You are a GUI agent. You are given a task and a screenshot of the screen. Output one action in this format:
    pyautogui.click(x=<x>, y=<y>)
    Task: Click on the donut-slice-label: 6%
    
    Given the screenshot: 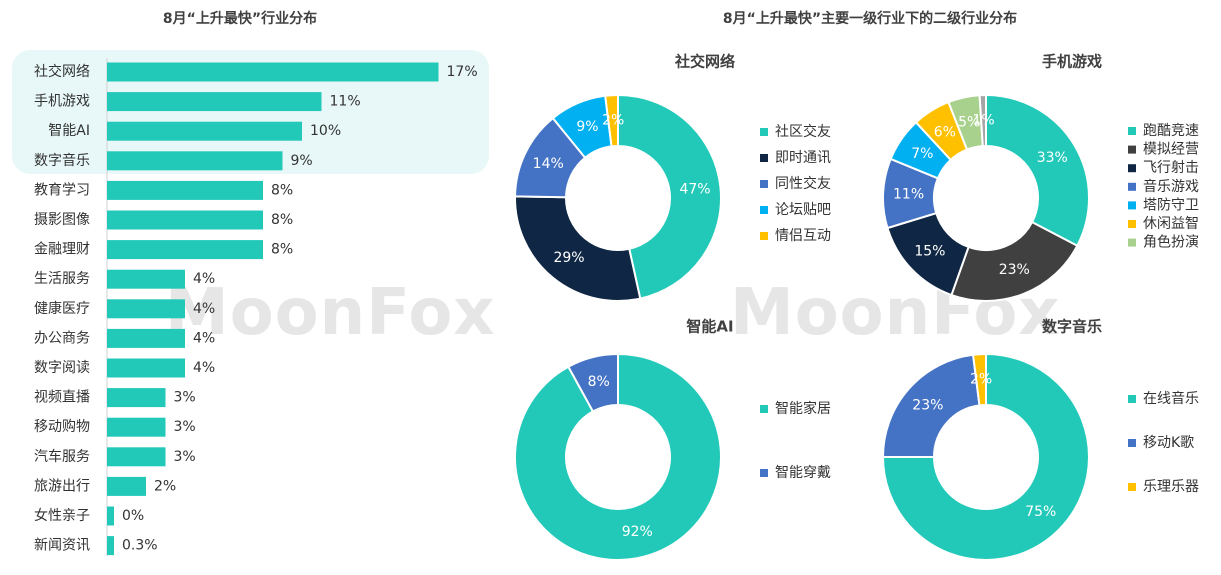 What is the action you would take?
    pyautogui.click(x=945, y=132)
    